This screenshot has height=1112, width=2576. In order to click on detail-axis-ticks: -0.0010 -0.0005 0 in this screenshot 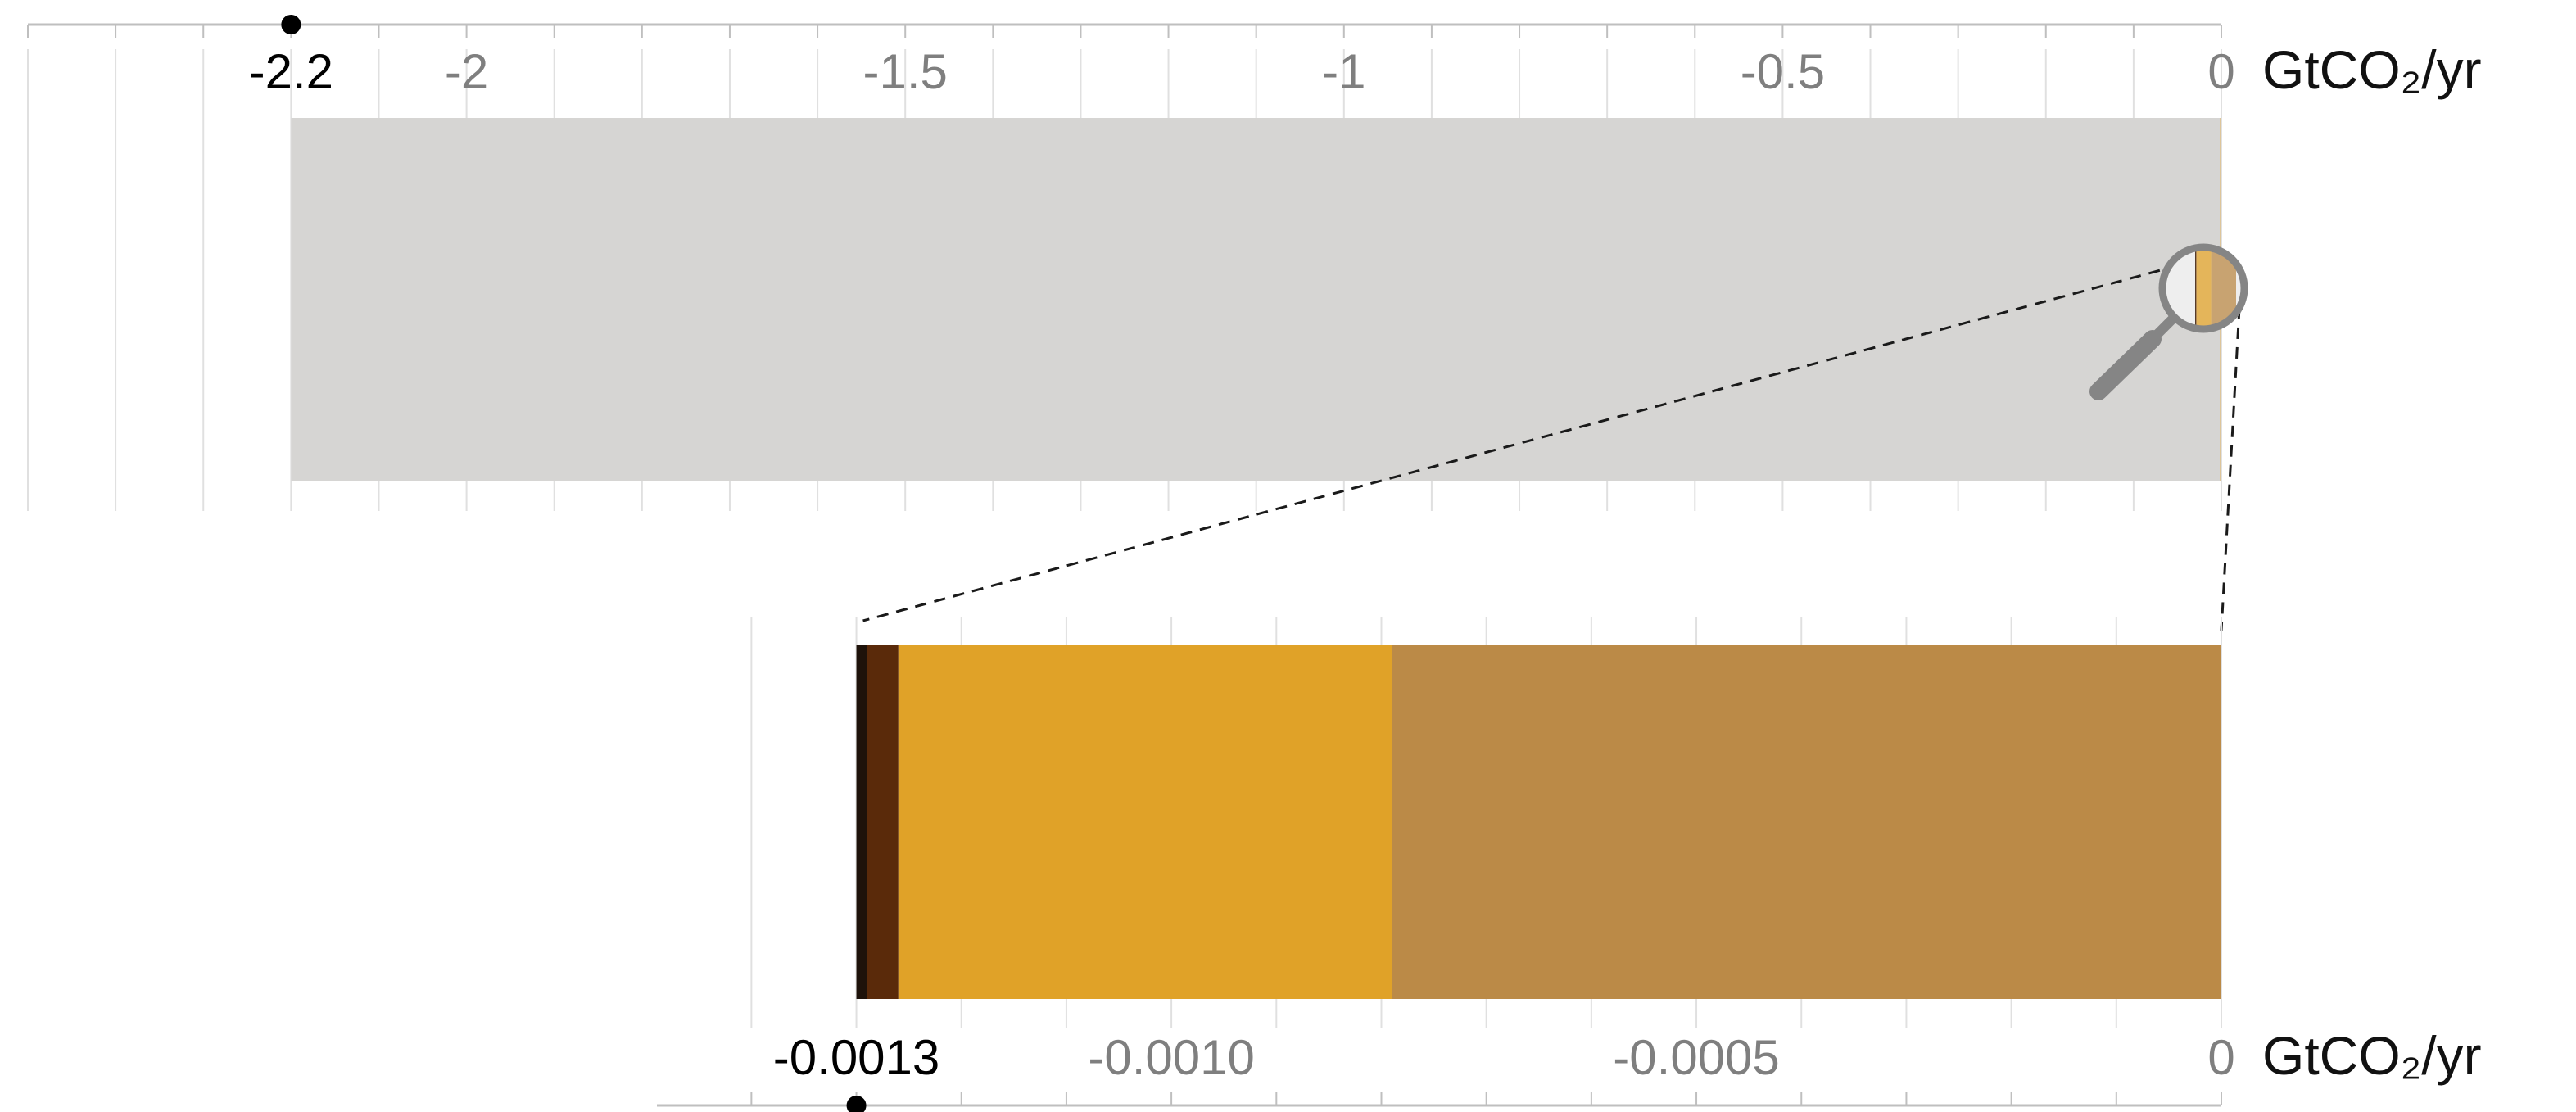, I will do `click(1492, 1067)`.